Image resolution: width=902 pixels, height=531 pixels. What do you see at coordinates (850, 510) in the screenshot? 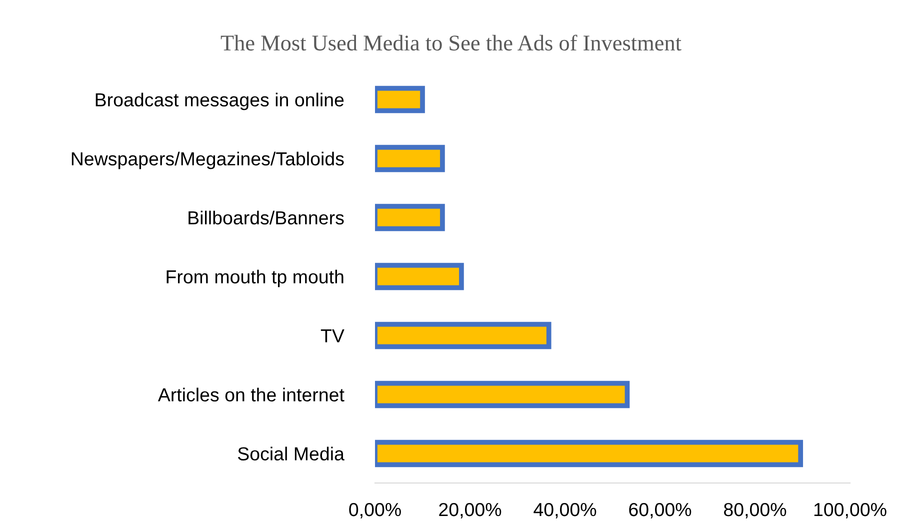
I see `x-tick-label: 100,00%` at bounding box center [850, 510].